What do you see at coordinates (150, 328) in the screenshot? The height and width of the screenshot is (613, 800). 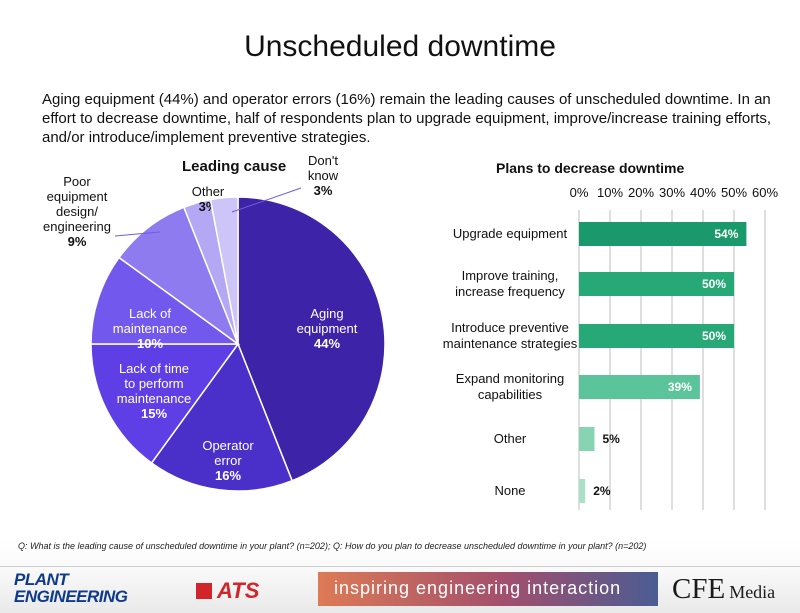 I see `pie-slice-label: Lack of maintenance 10%` at bounding box center [150, 328].